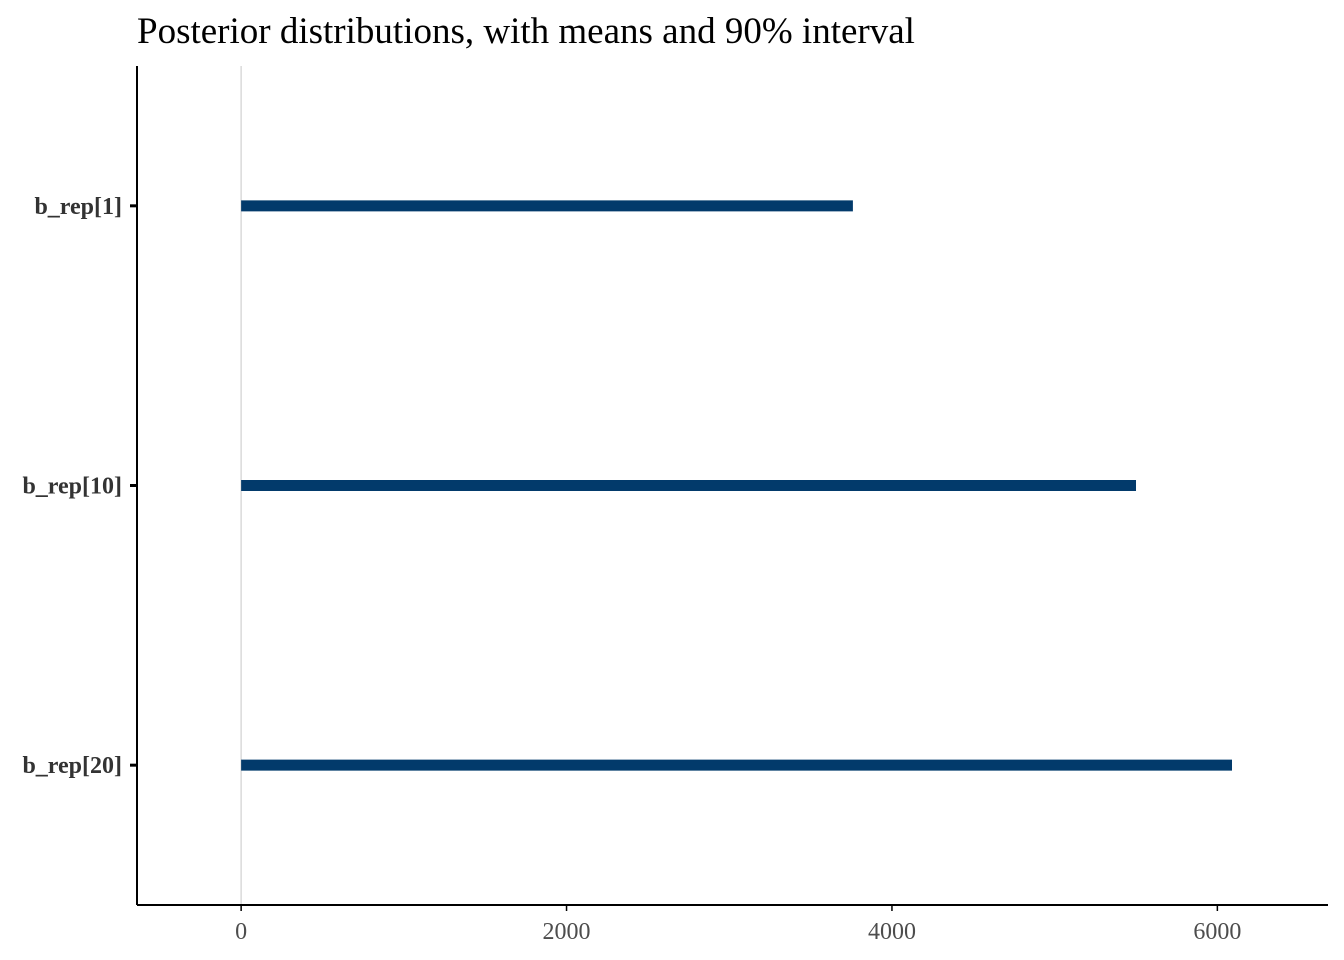  I want to click on y-axis-ticks: b_rep[1] b_rep[10] b_rep[20], so click(79, 486).